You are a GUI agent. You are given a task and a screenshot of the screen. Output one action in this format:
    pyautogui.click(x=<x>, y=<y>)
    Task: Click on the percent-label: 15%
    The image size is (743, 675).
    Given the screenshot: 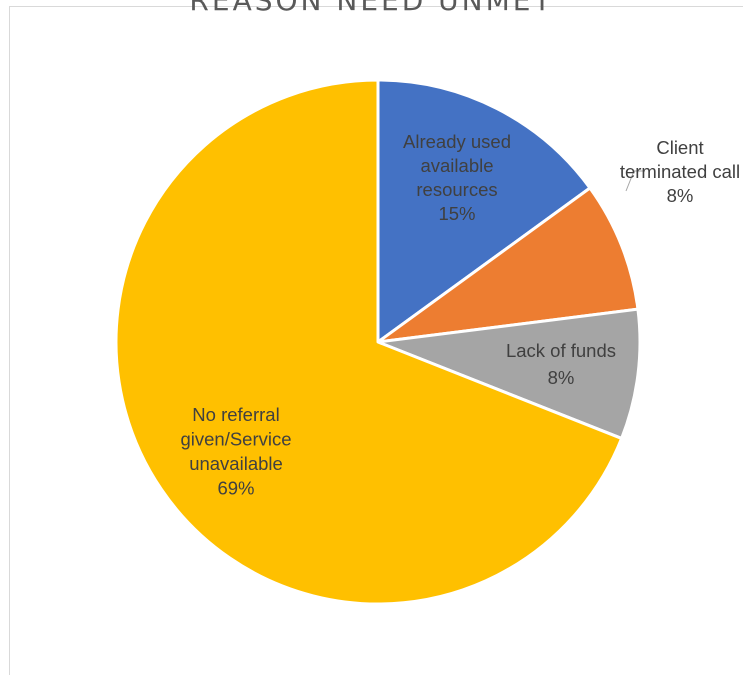 What is the action you would take?
    pyautogui.click(x=456, y=213)
    